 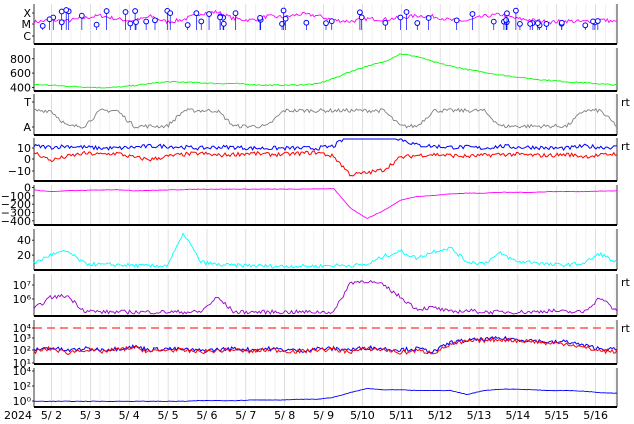 I want to click on x-tick-label: 5/ 8, so click(x=284, y=415).